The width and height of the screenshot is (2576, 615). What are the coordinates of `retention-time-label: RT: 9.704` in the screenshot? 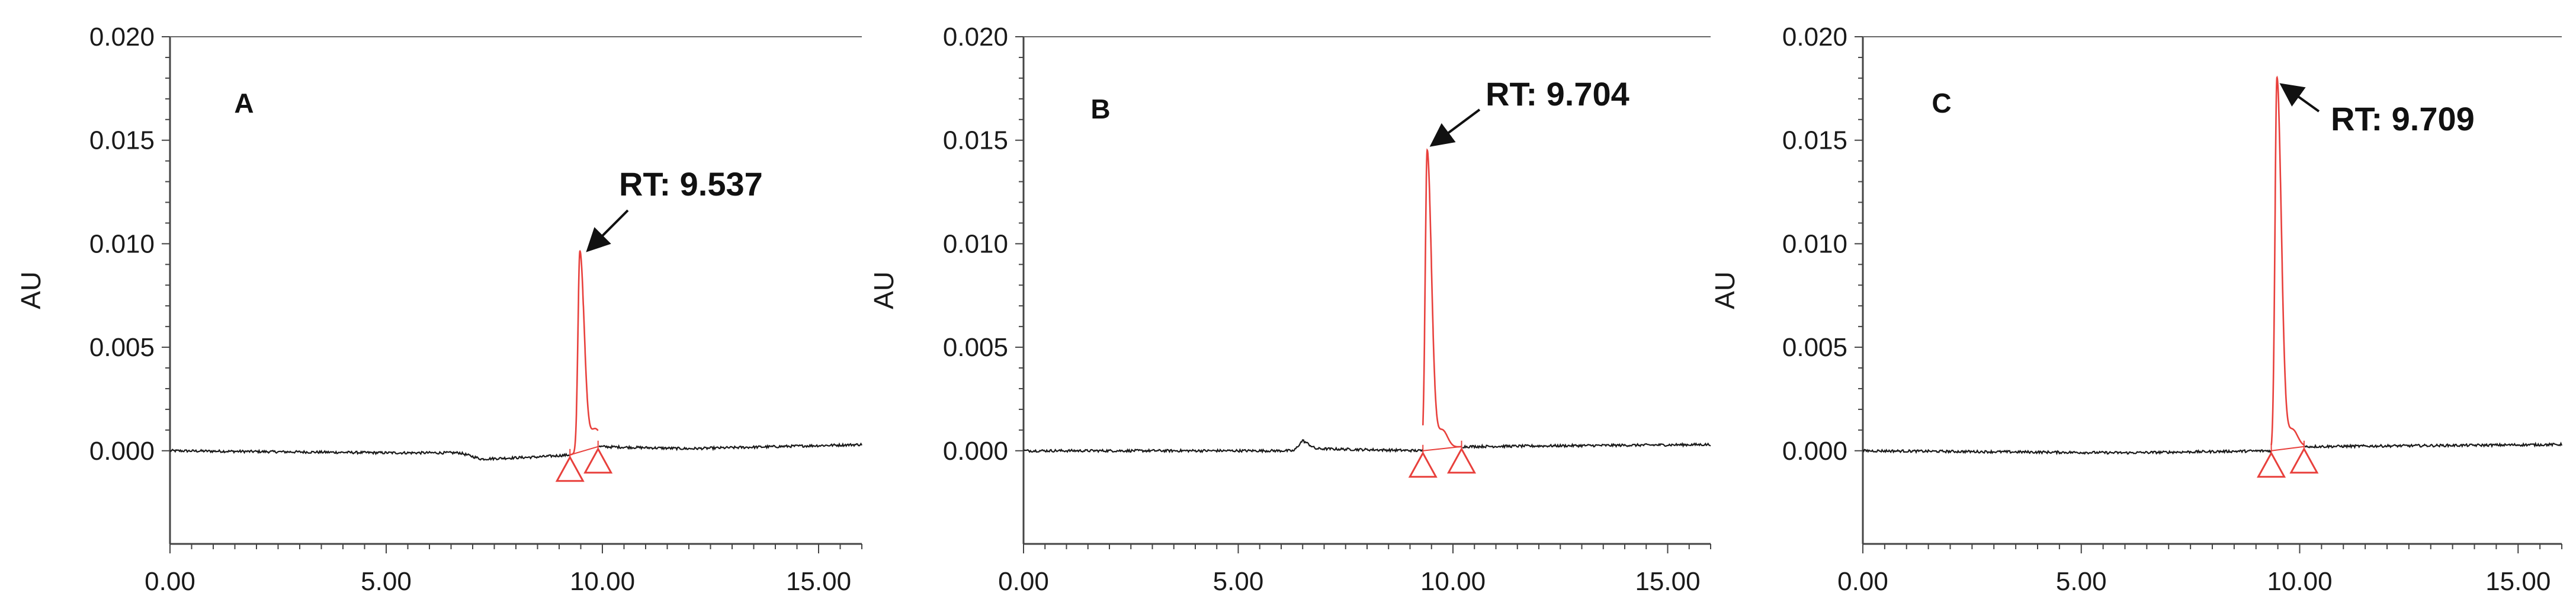 It's located at (1558, 94).